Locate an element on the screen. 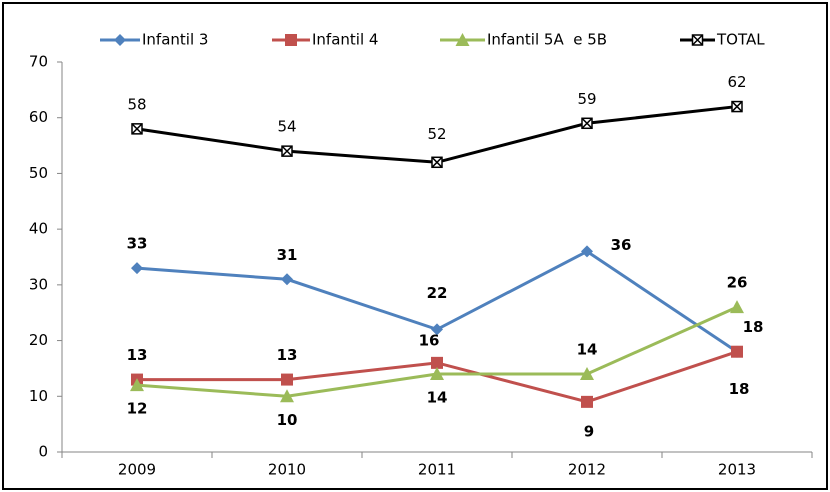 Image resolution: width=830 pixels, height=492 pixels. data-label: 22 is located at coordinates (437, 293).